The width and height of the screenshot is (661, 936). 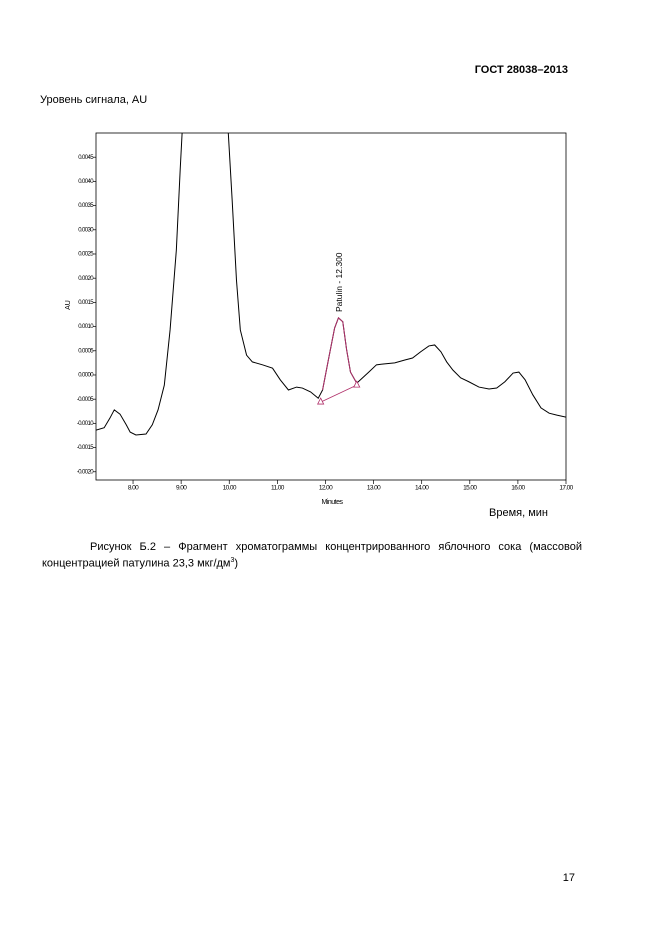 What do you see at coordinates (278, 488) in the screenshot?
I see `x-tick-label: 11.00` at bounding box center [278, 488].